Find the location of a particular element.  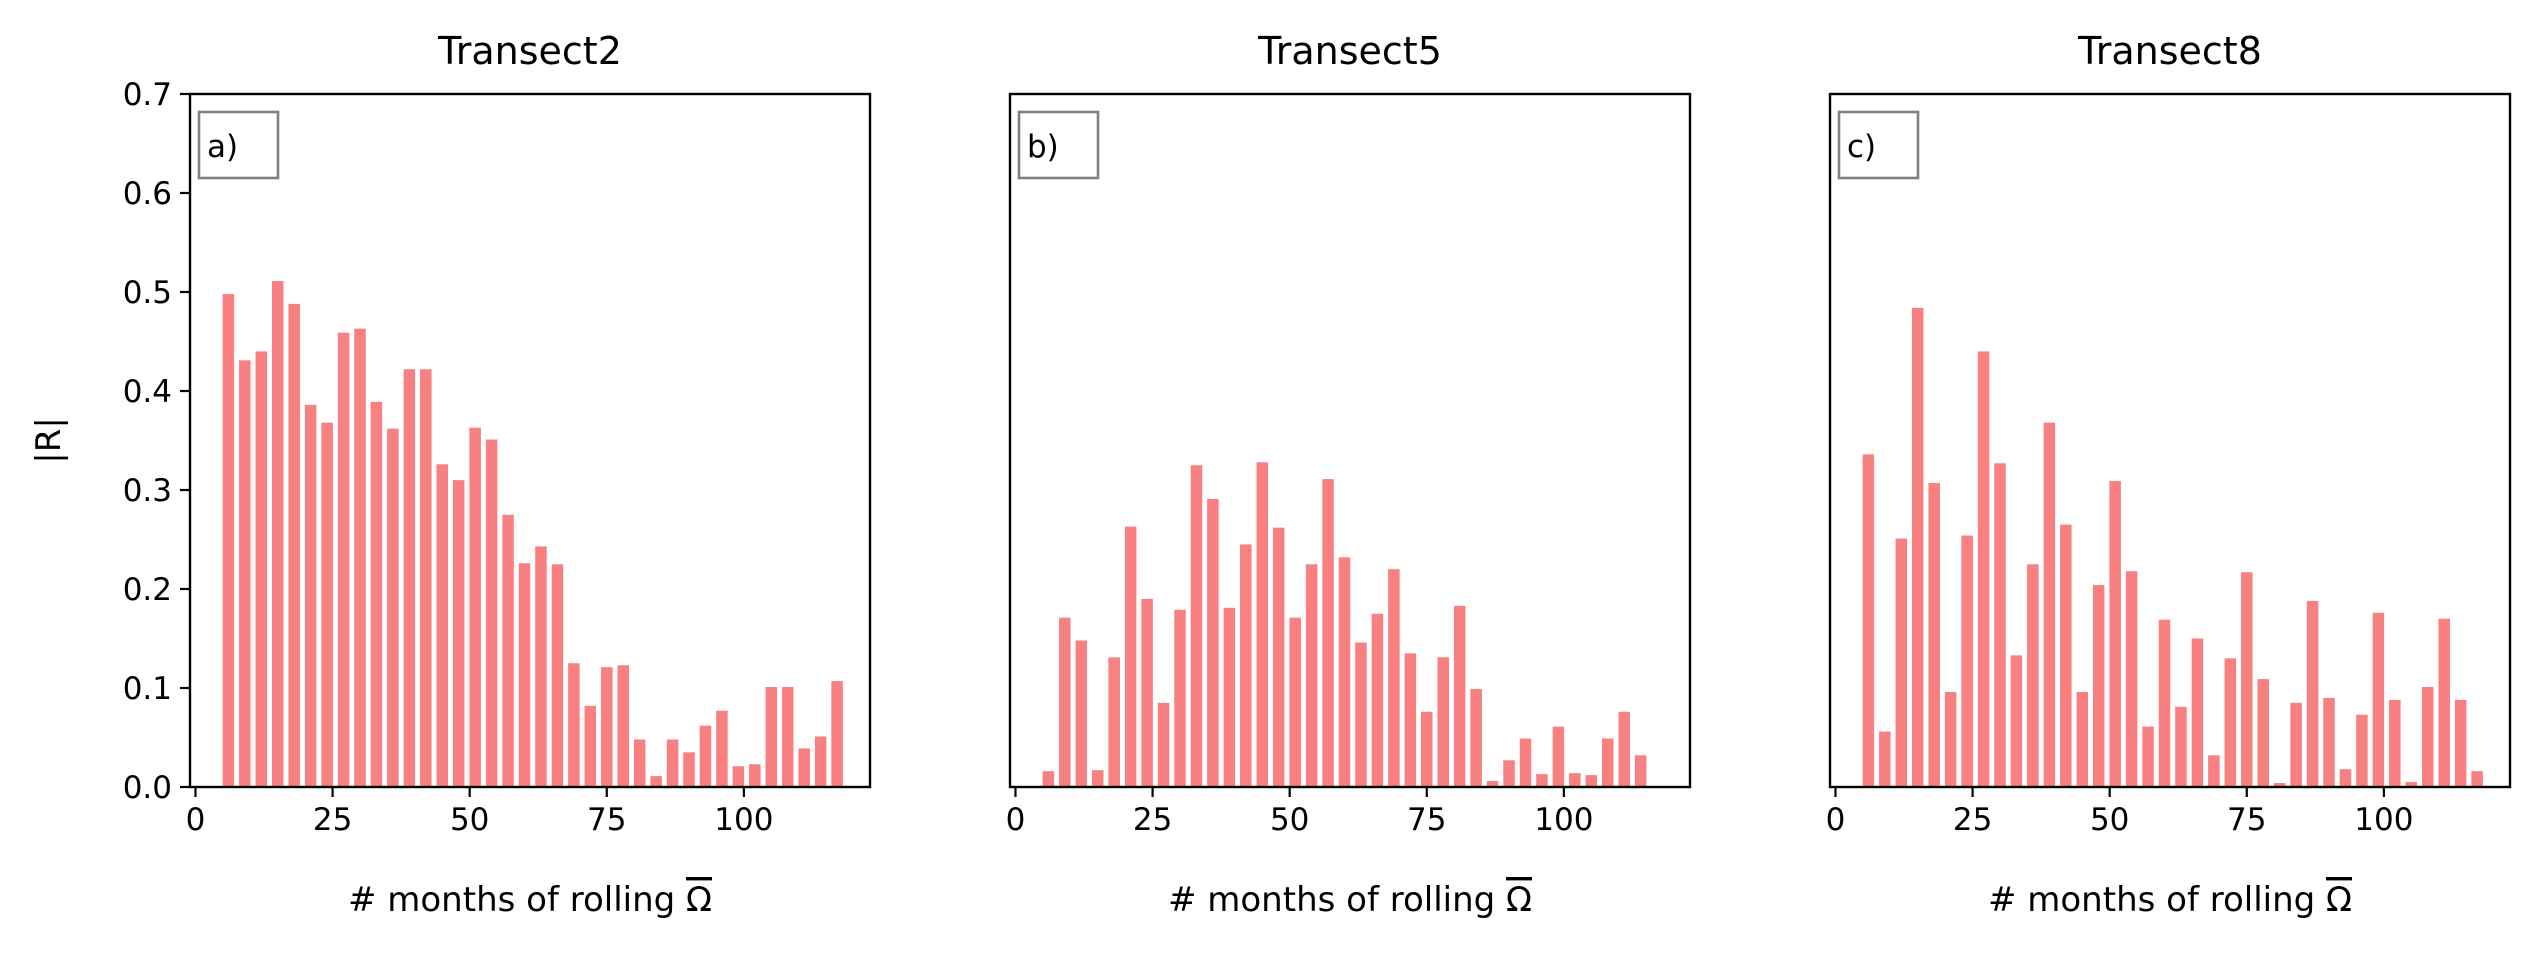

panel-label: a) is located at coordinates (222, 147).